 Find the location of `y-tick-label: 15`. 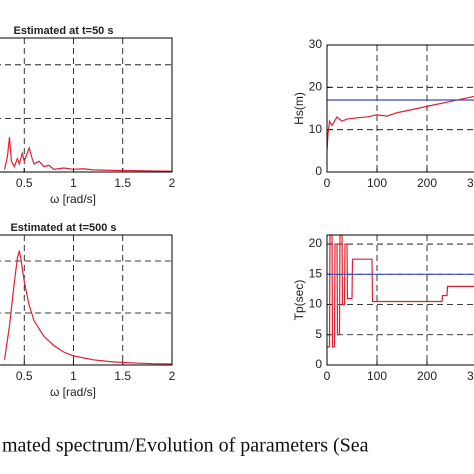

y-tick-label: 15 is located at coordinates (316, 273).